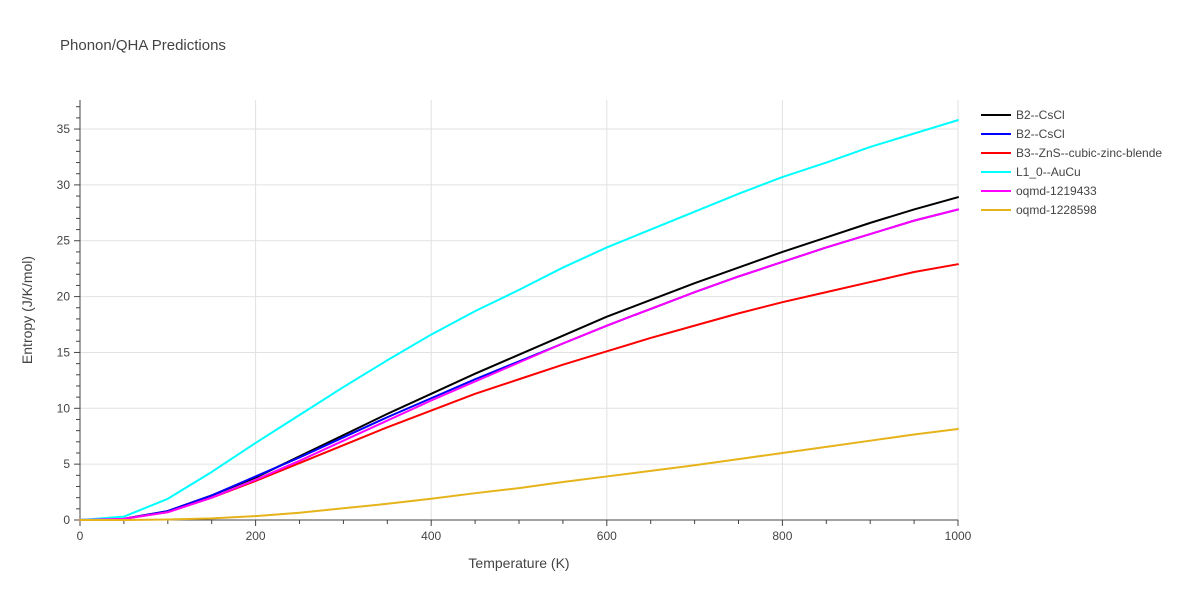 The width and height of the screenshot is (1200, 605). I want to click on x-tick-label: 400, so click(431, 536).